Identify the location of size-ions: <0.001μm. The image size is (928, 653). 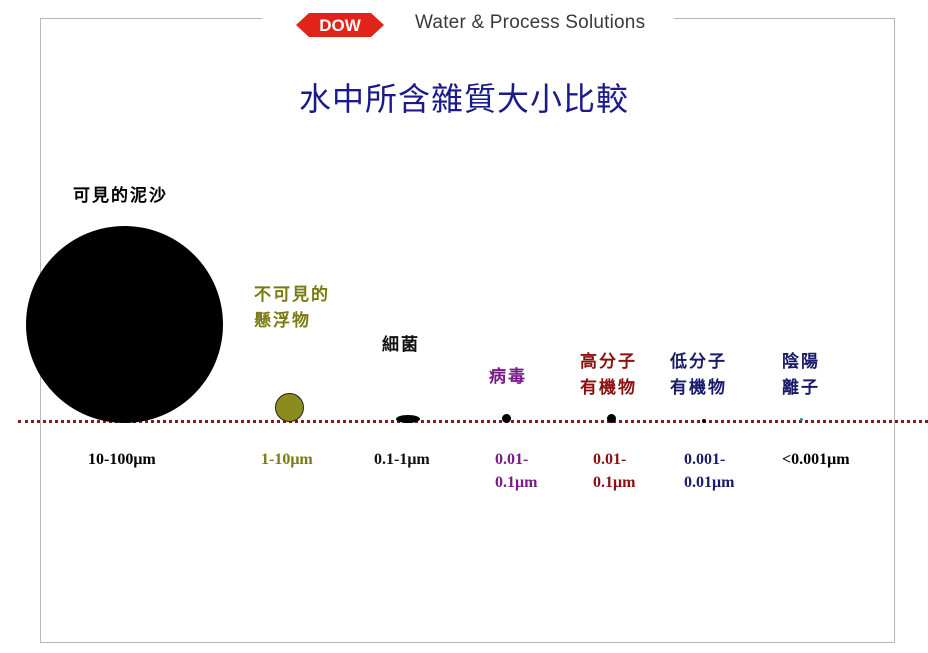
(816, 459).